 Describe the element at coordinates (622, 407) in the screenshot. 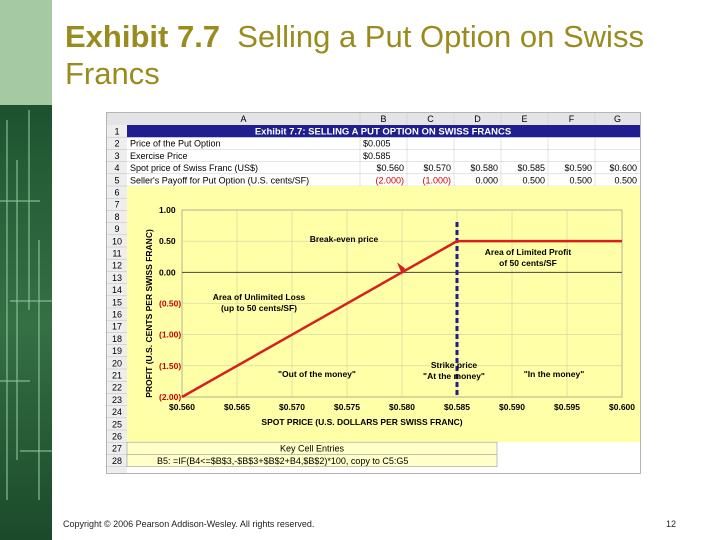

I see `x-tick-label: $0.600` at that location.